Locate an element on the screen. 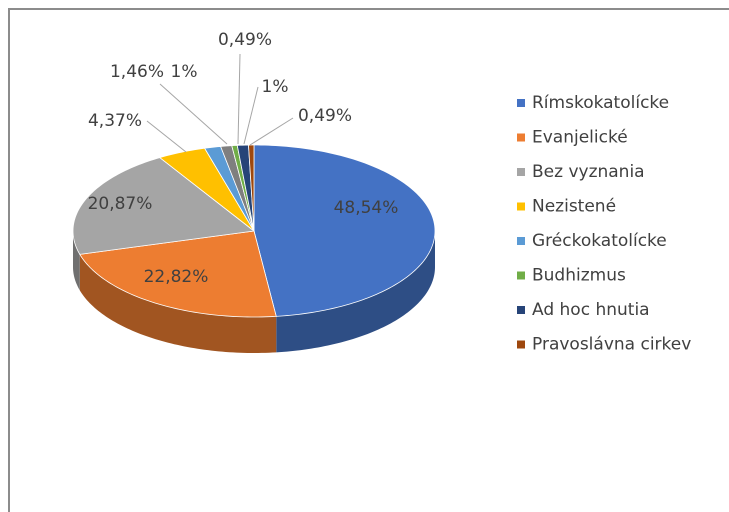 This screenshot has height=512, width=729. legend-label: Rímskokatolícke is located at coordinates (600, 103).